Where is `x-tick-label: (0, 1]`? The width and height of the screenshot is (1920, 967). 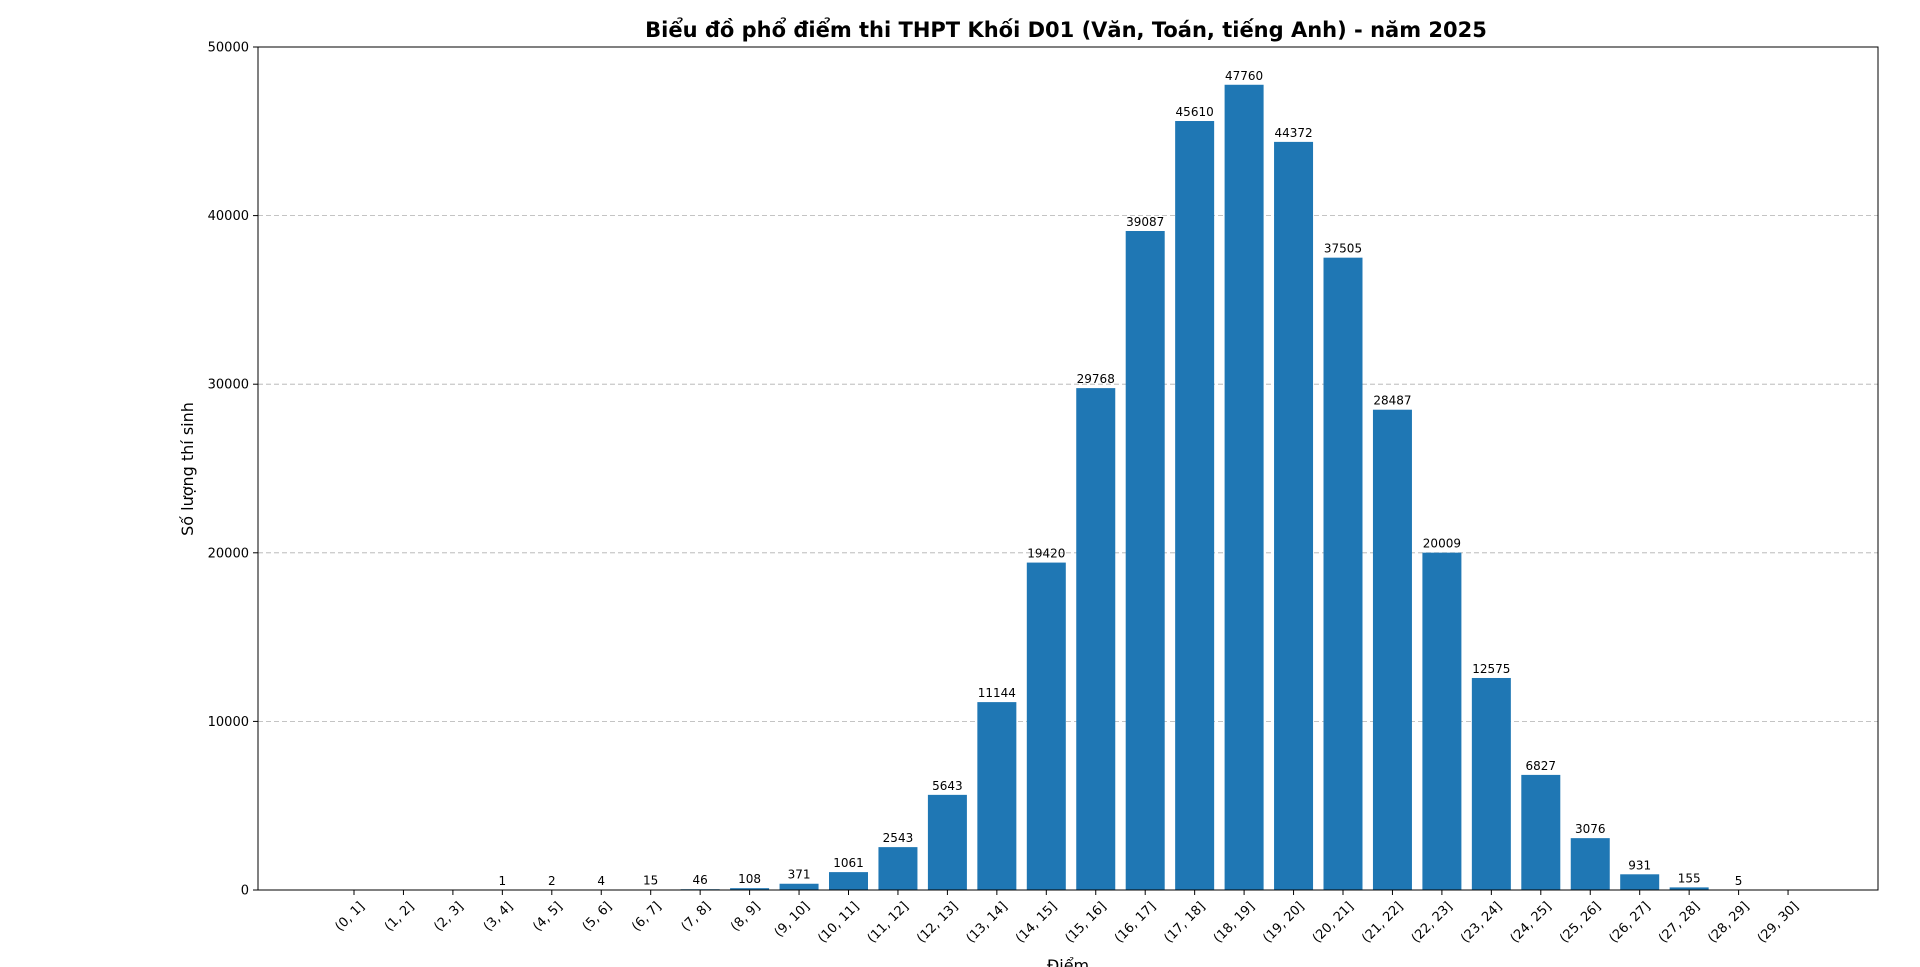 x-tick-label: (0, 1] is located at coordinates (350, 916).